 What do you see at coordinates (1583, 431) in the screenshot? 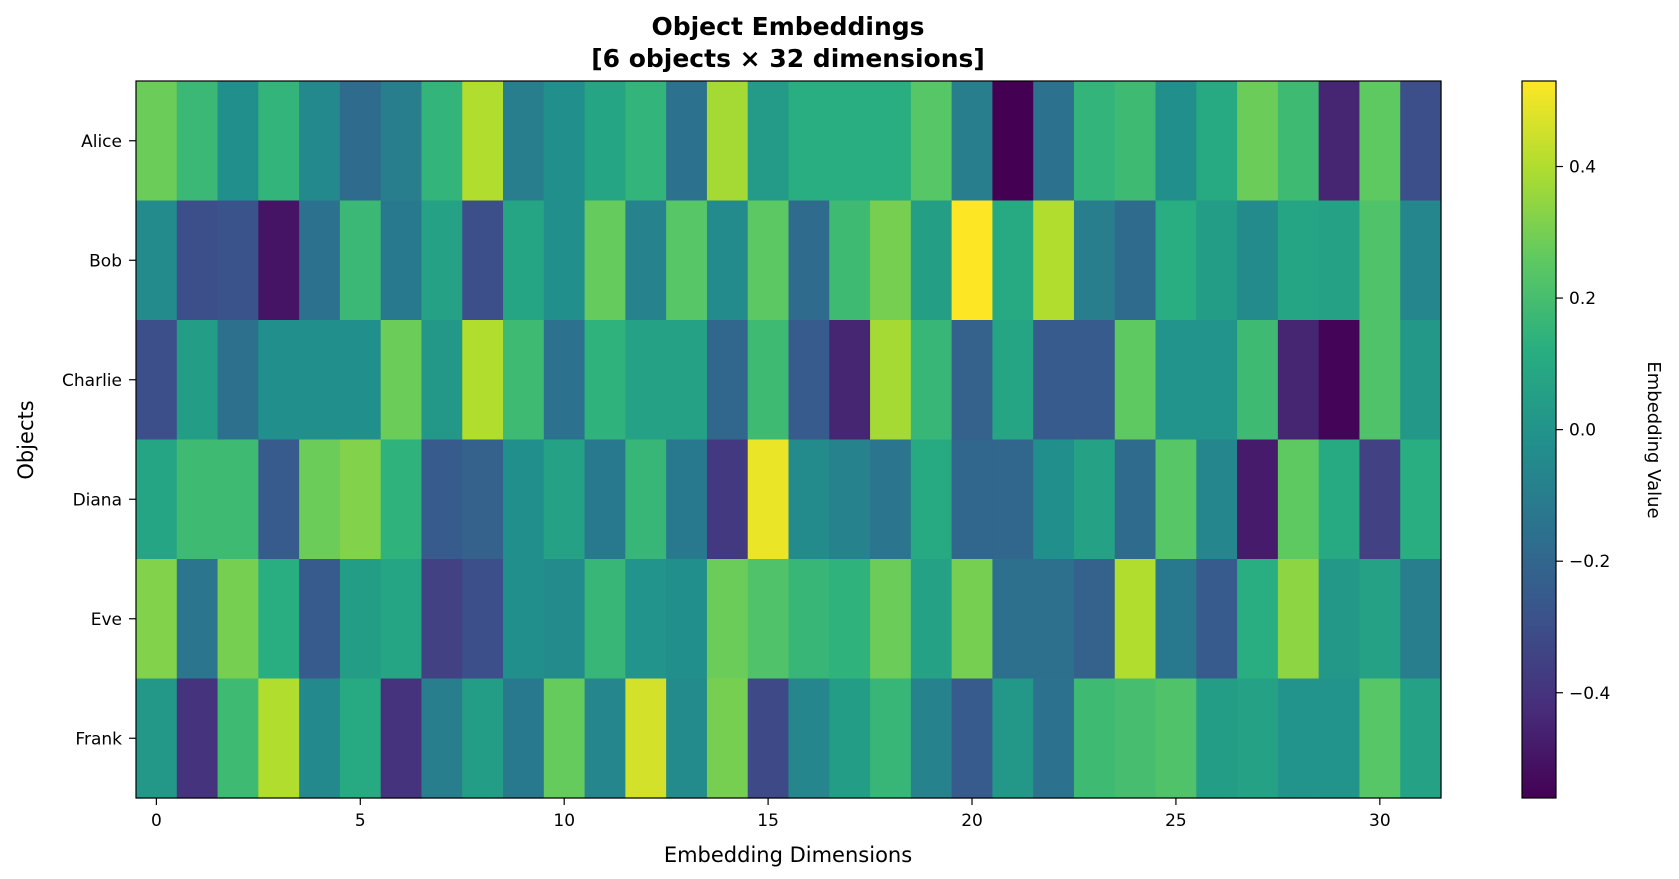
I see `colorbar-ticks: 0.4 0.2 0.0 −0.2 −0.4` at bounding box center [1583, 431].